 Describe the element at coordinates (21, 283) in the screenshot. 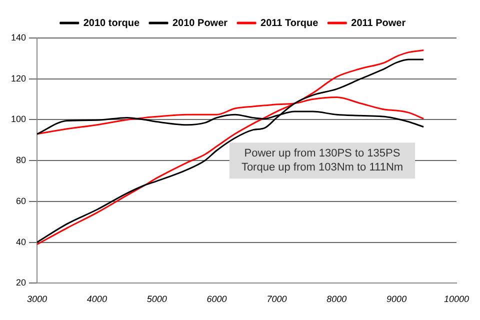

I see `y-tick-label: 20` at that location.